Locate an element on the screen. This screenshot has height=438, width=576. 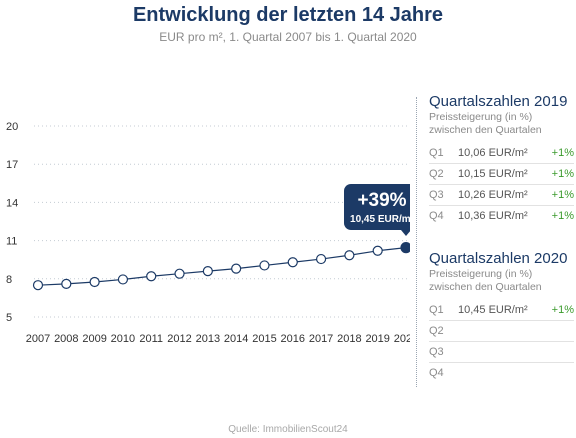
callout-change: +39% is located at coordinates (381, 200).